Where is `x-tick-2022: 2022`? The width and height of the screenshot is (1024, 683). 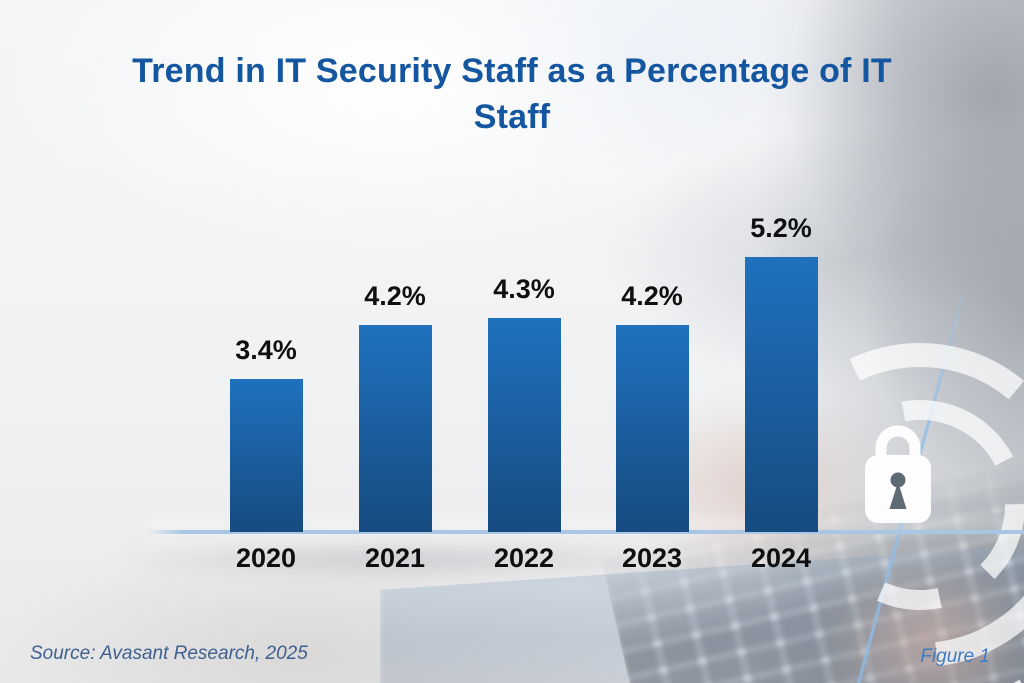
x-tick-2022: 2022 is located at coordinates (524, 558).